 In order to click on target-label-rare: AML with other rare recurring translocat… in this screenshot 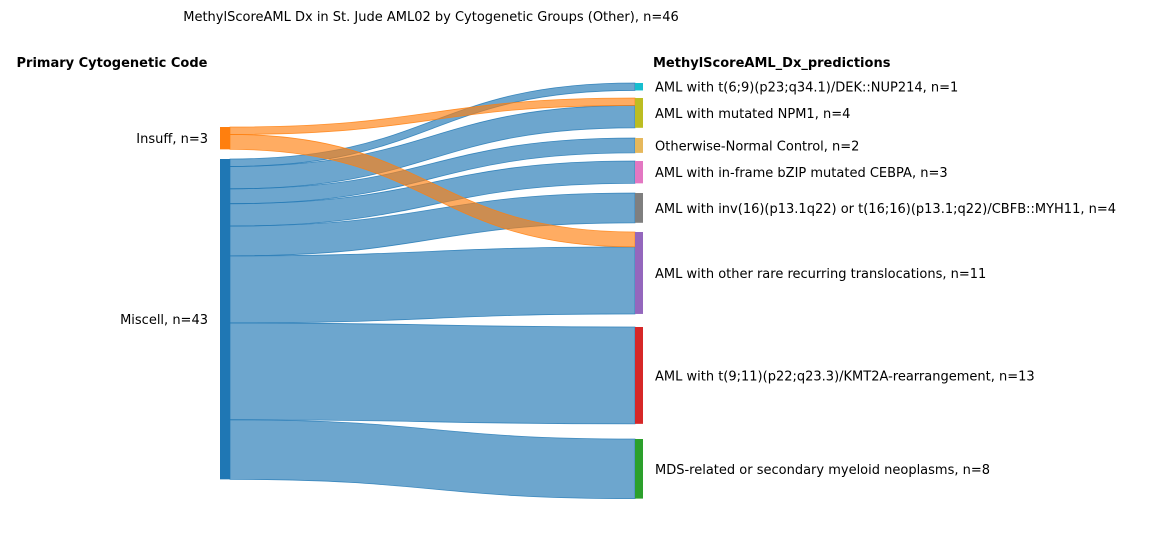, I will do `click(820, 274)`.